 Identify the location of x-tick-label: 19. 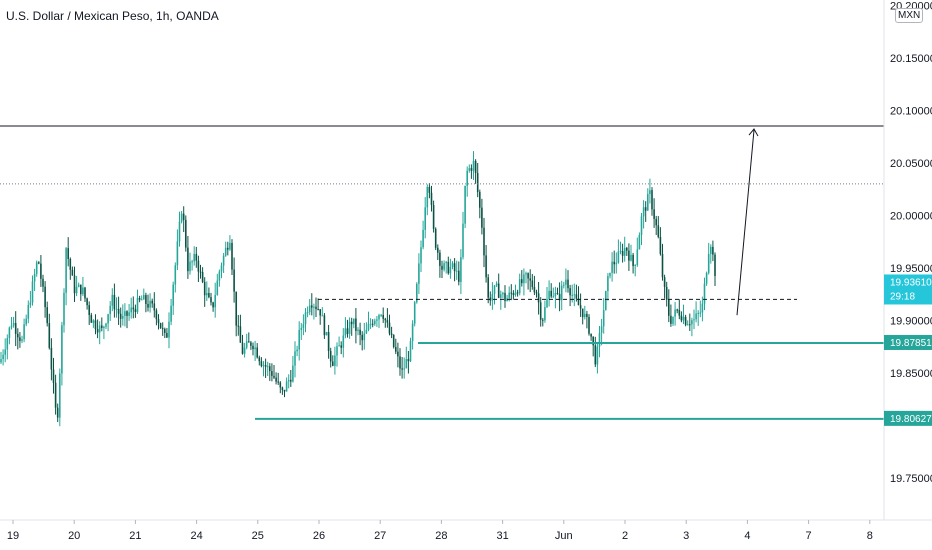
(13, 536).